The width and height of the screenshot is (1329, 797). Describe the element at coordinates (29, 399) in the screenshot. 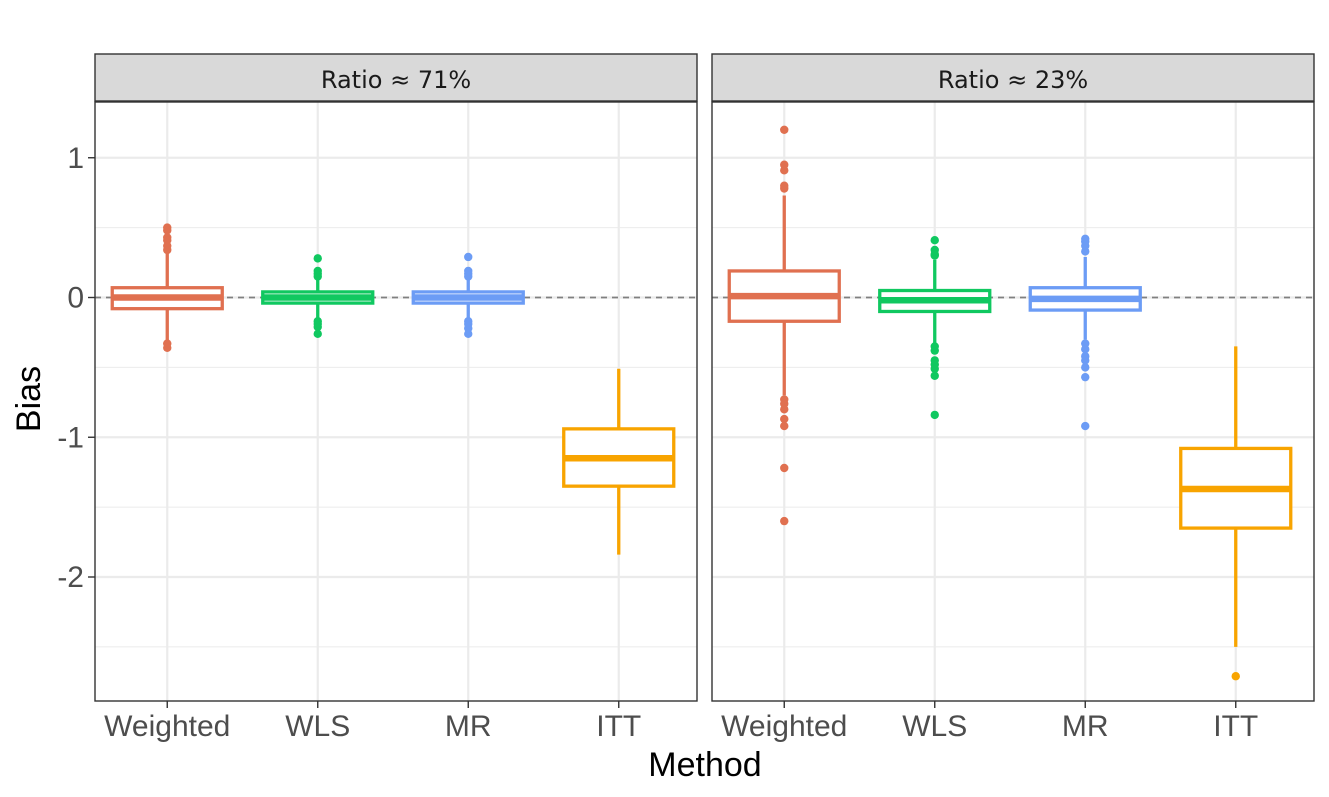

I see `y-axis-title: Bias` at that location.